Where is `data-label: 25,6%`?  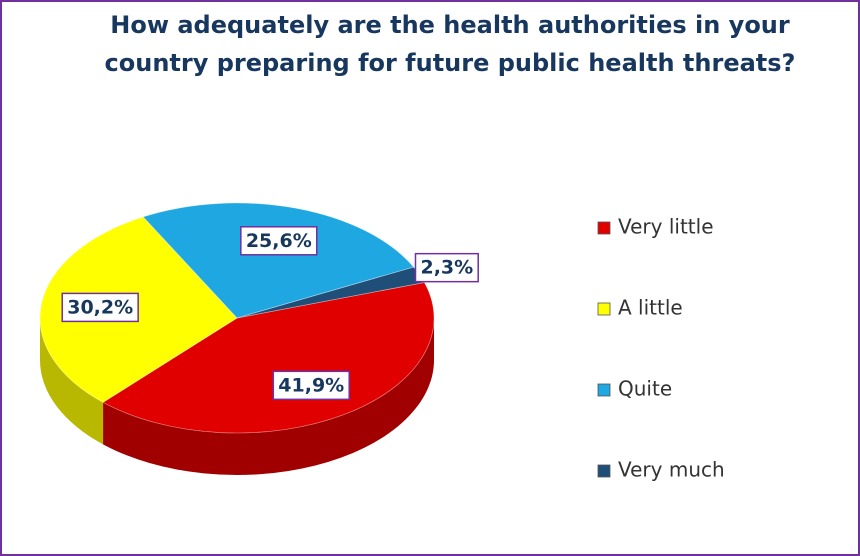
data-label: 25,6% is located at coordinates (279, 241).